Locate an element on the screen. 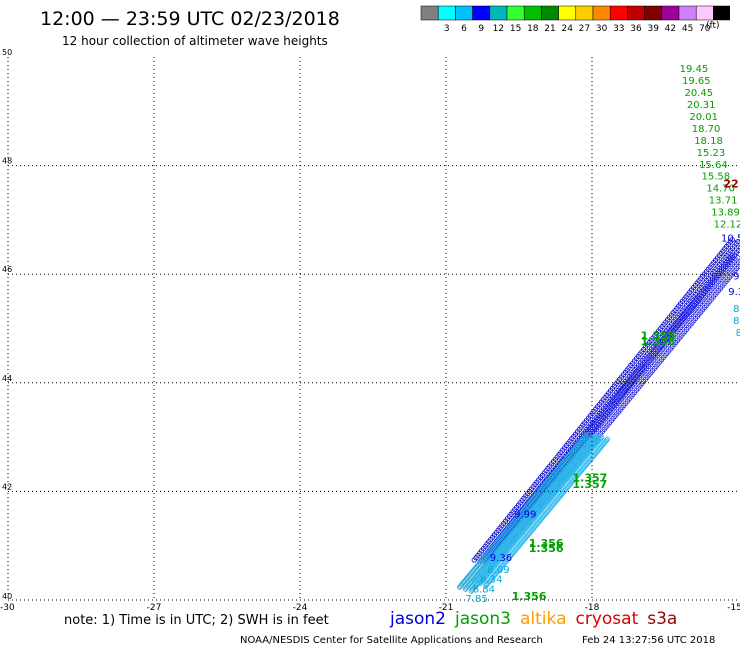  x-tick-label: -24 is located at coordinates (300, 608).